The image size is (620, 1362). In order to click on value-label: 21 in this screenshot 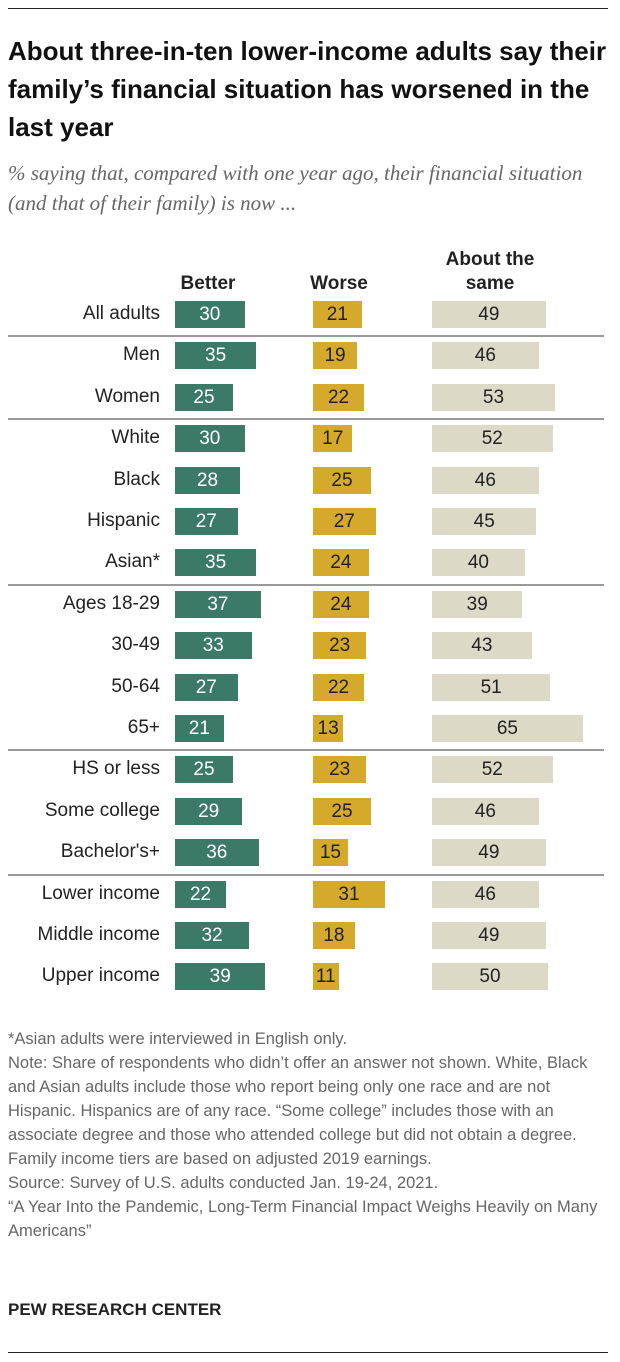, I will do `click(337, 314)`.